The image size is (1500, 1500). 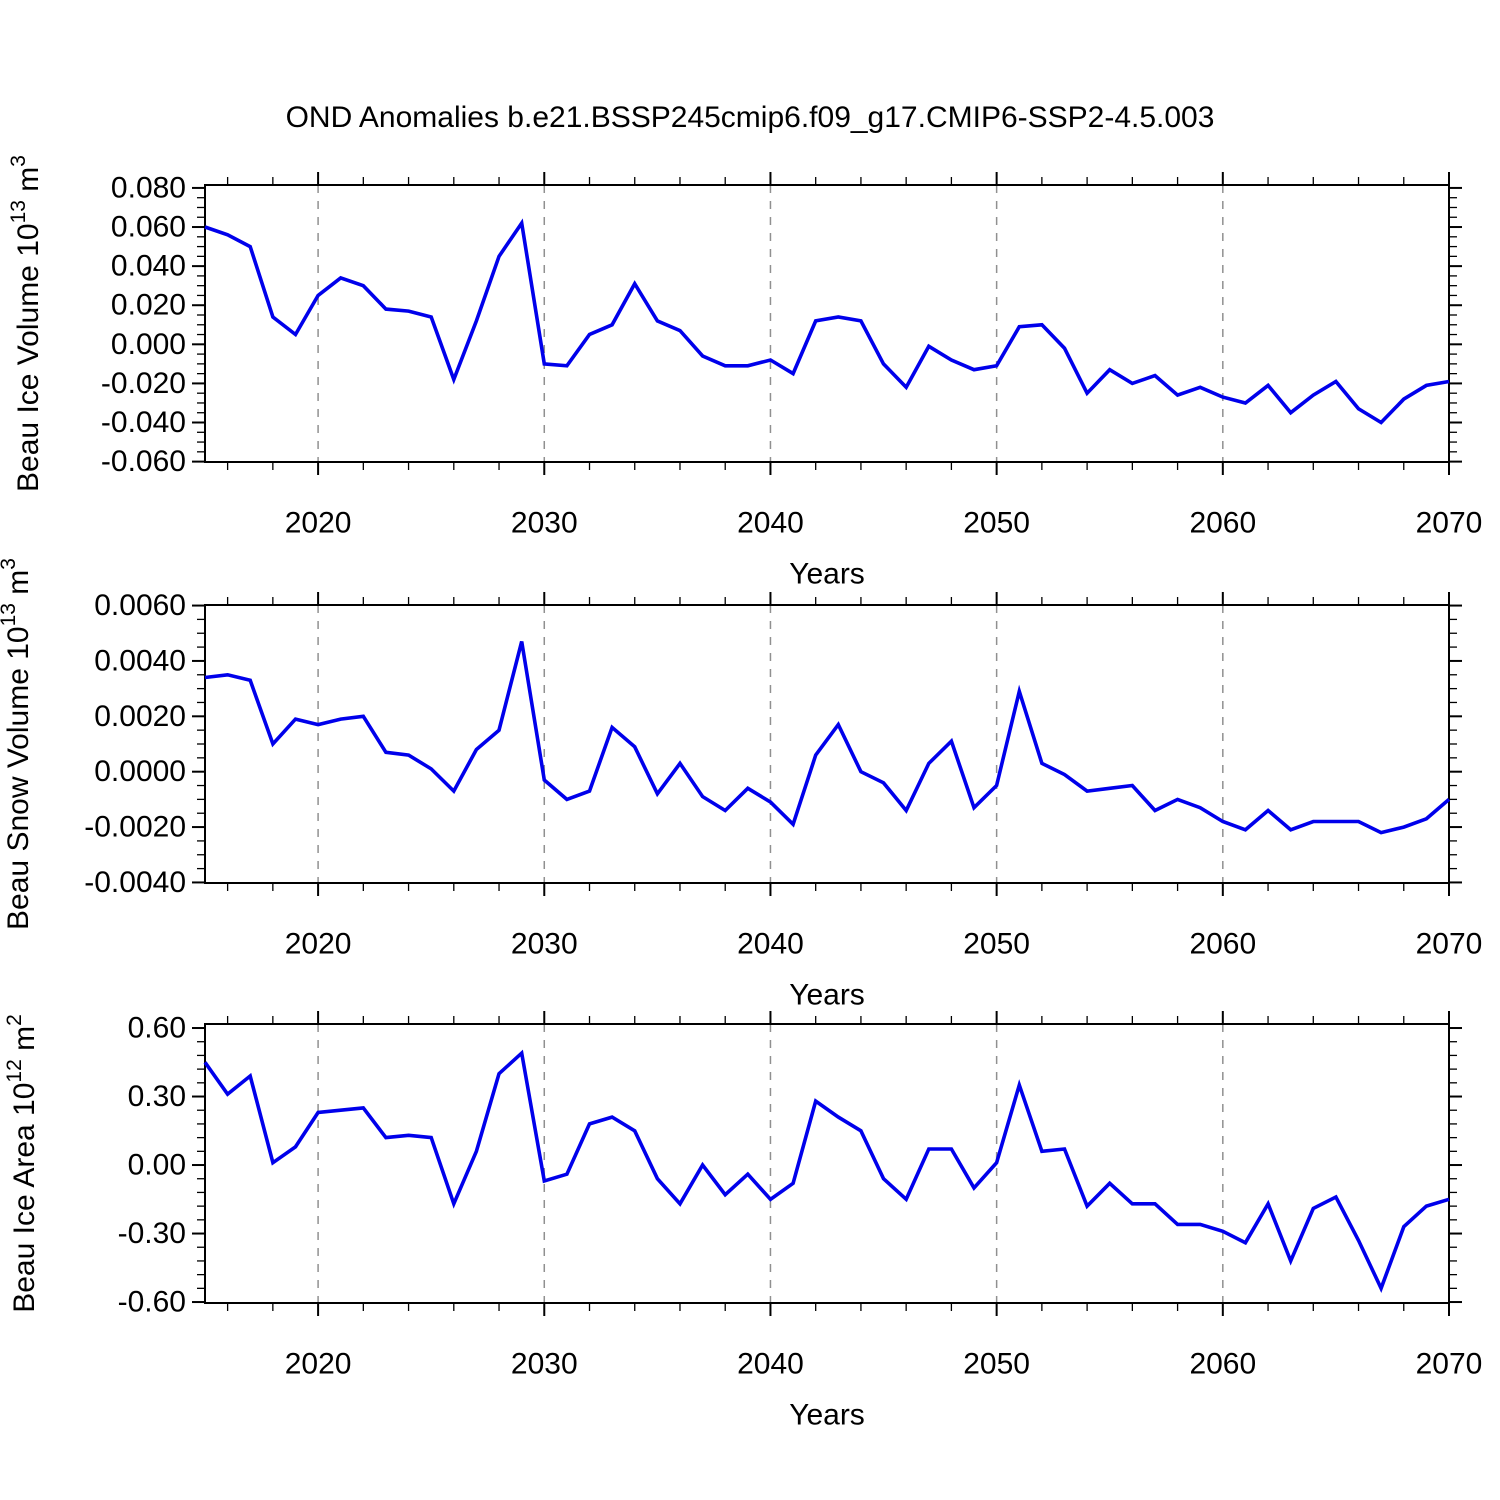 I want to click on y-tick-label: 0.0000, so click(x=140, y=771).